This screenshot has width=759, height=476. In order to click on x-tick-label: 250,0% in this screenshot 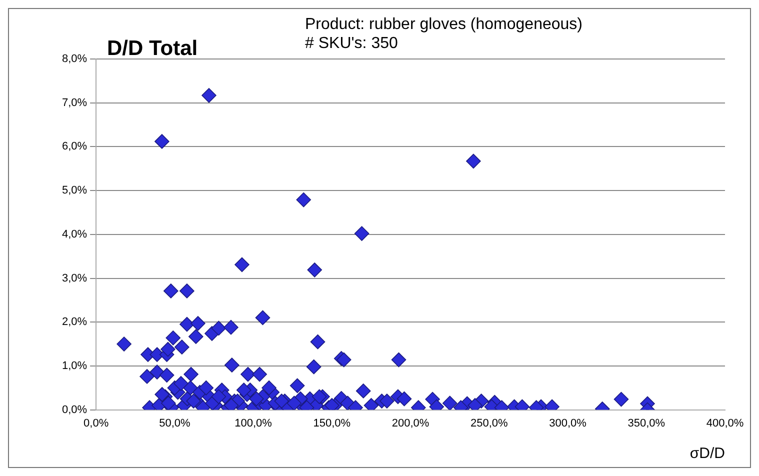, I will do `click(489, 423)`.